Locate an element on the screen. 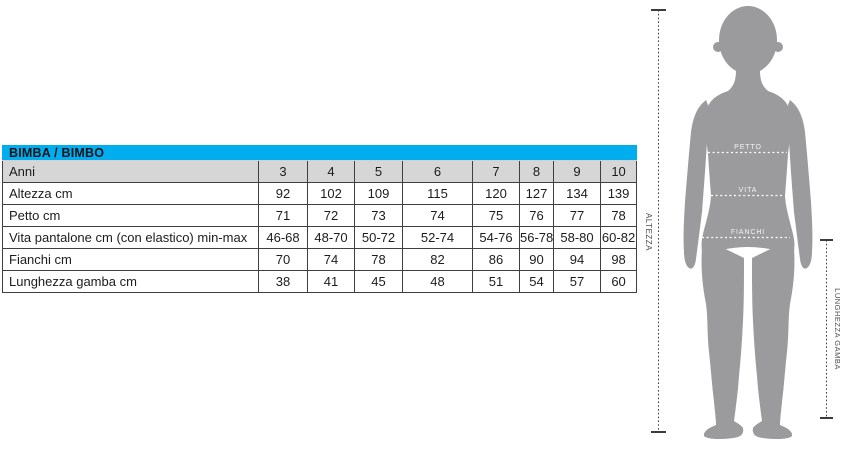 This screenshot has width=850, height=450. table-title-row: BIMBA / BIMBO is located at coordinates (319, 153).